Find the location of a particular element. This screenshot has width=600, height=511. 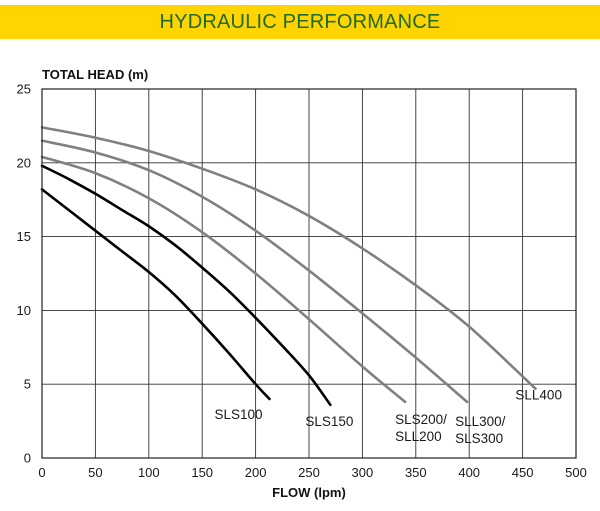

title-banner: HYDRAULIC PERFORMANCE is located at coordinates (300, 22).